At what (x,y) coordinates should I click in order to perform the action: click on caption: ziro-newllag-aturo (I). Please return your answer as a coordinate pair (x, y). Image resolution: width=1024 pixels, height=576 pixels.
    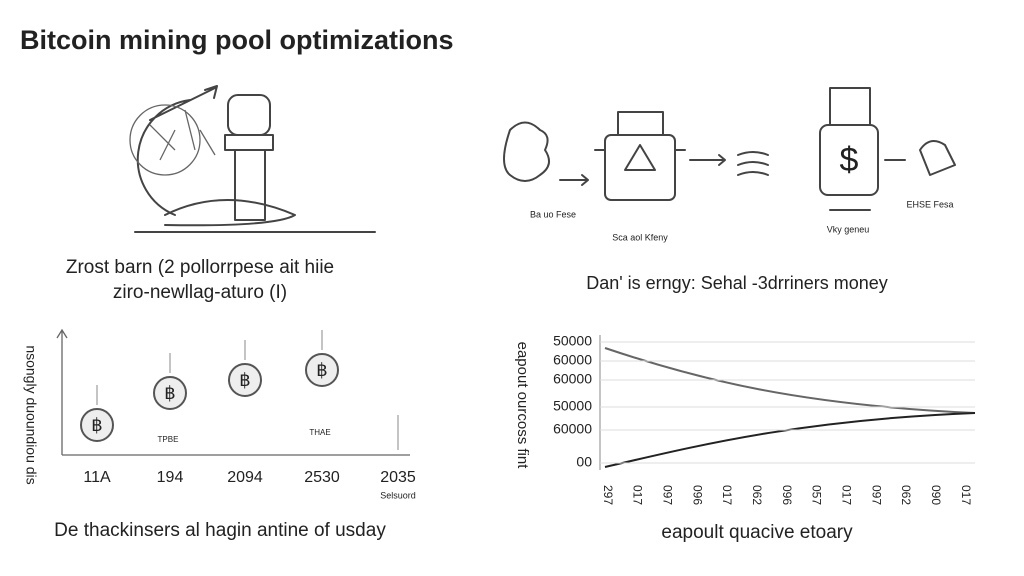
    Looking at the image, I should click on (200, 292).